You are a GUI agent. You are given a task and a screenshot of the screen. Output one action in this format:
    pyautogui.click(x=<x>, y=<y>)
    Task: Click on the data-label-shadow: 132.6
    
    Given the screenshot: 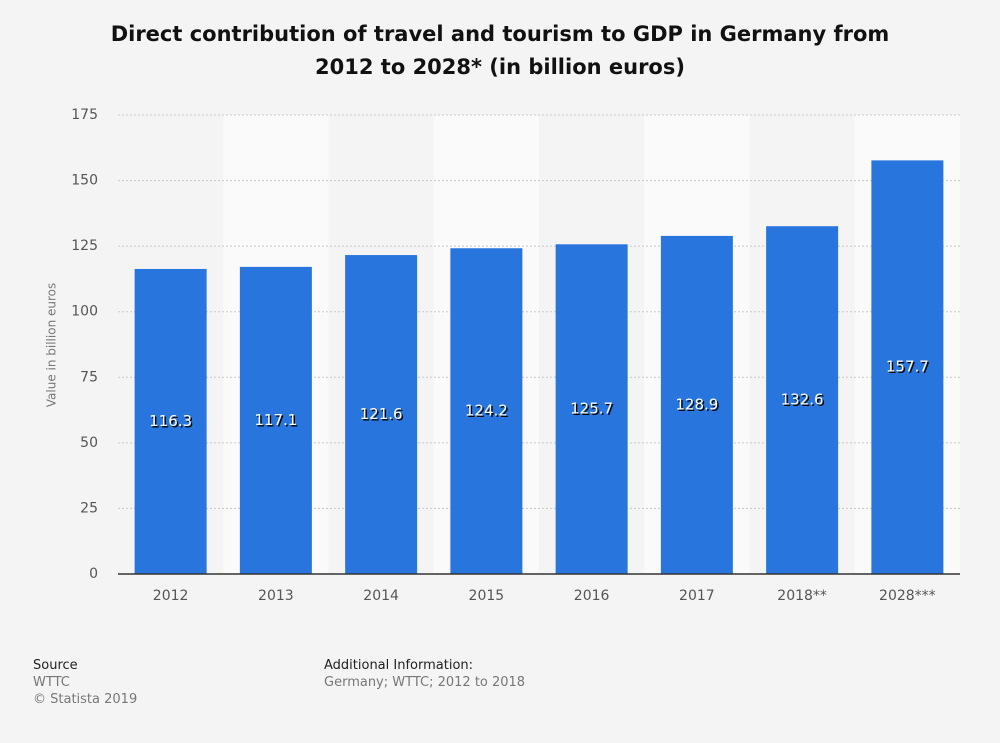 What is the action you would take?
    pyautogui.click(x=803, y=401)
    